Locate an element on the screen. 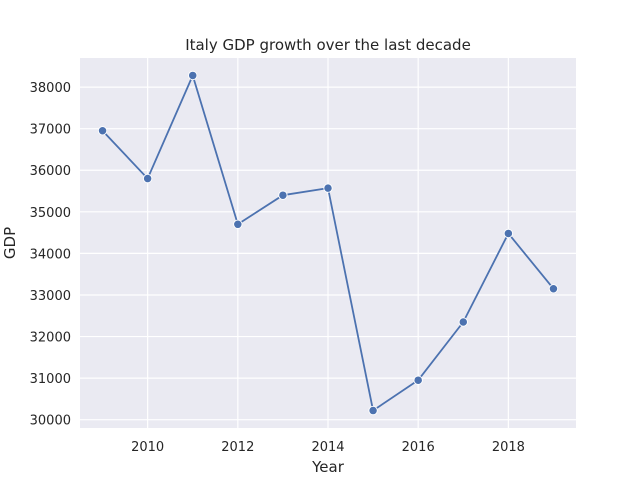 This screenshot has width=640, height=480. y-tick-label: 33000 is located at coordinates (50, 296).